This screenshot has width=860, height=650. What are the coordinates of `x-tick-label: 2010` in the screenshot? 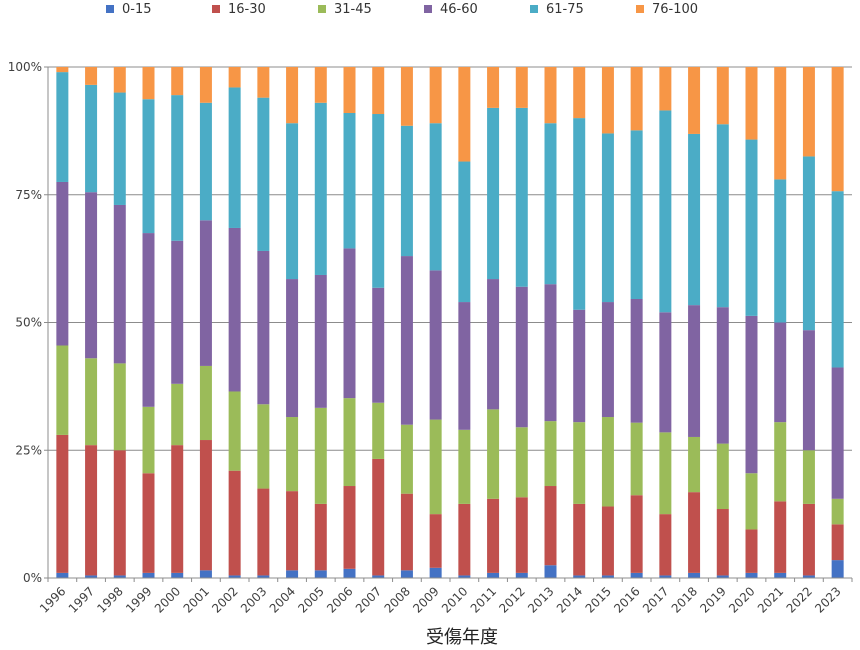 It's located at (454, 599).